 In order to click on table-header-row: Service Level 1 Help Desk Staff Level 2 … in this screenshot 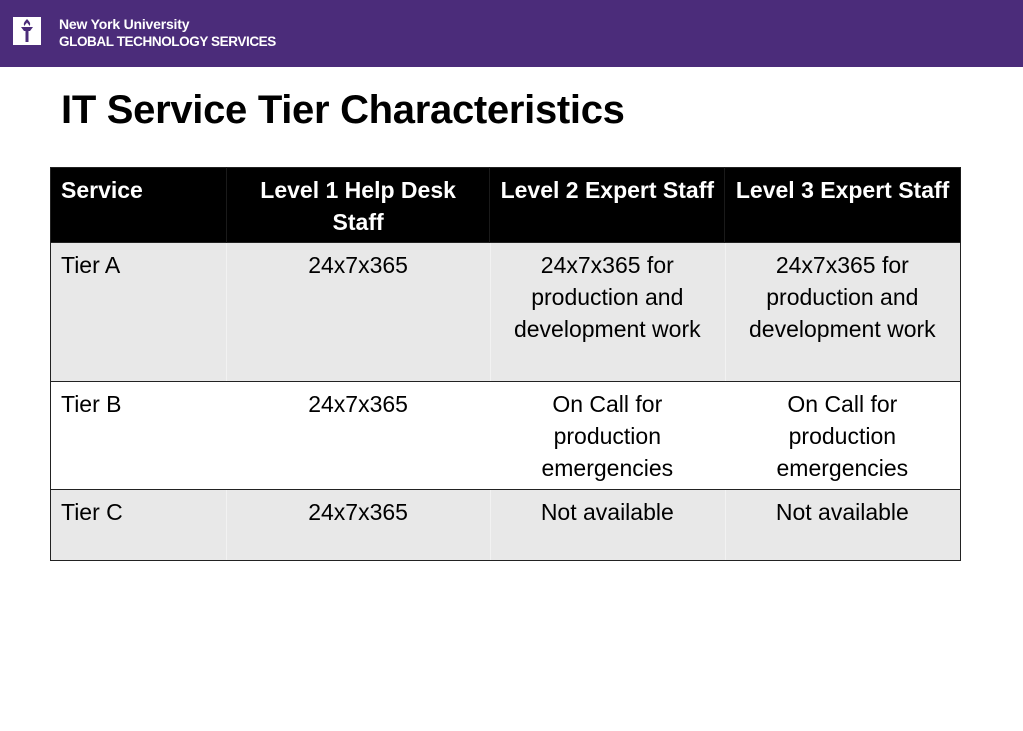, I will do `click(505, 205)`.